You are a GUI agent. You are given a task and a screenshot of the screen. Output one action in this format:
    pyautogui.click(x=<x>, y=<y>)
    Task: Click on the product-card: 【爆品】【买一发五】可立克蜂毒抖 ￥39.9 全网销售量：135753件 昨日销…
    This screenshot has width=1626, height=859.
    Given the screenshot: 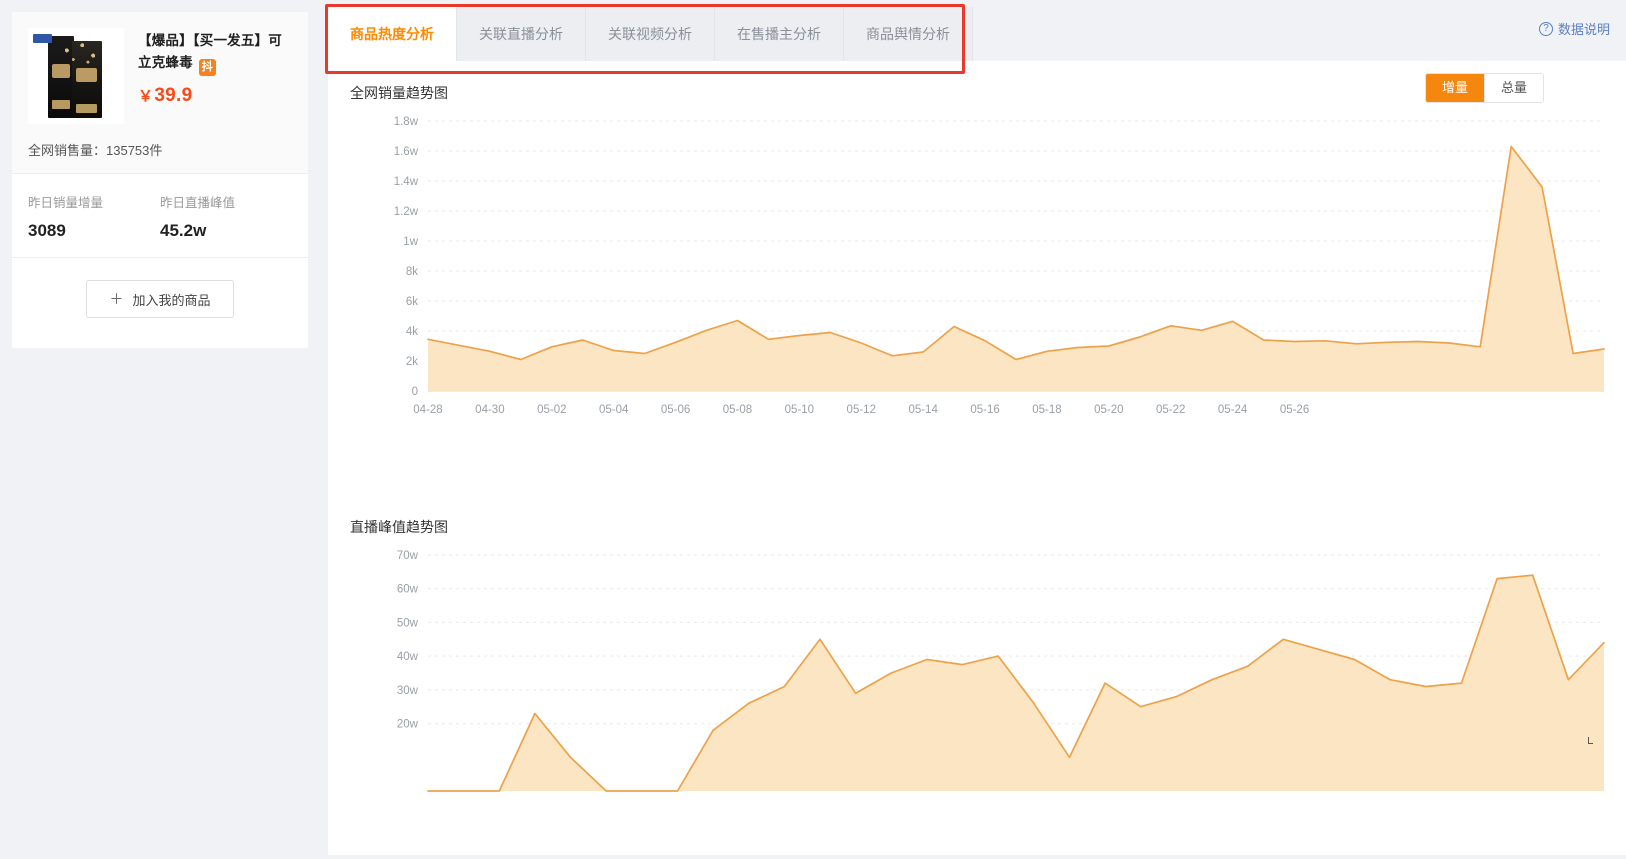 What is the action you would take?
    pyautogui.click(x=160, y=180)
    